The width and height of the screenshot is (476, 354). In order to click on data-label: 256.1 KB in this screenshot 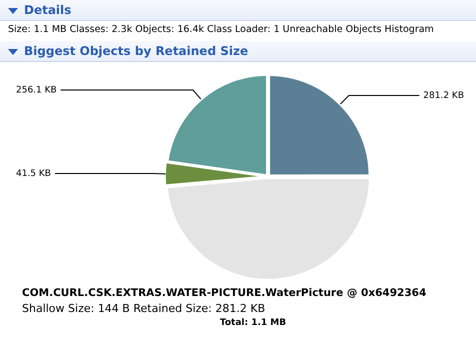, I will do `click(36, 90)`.